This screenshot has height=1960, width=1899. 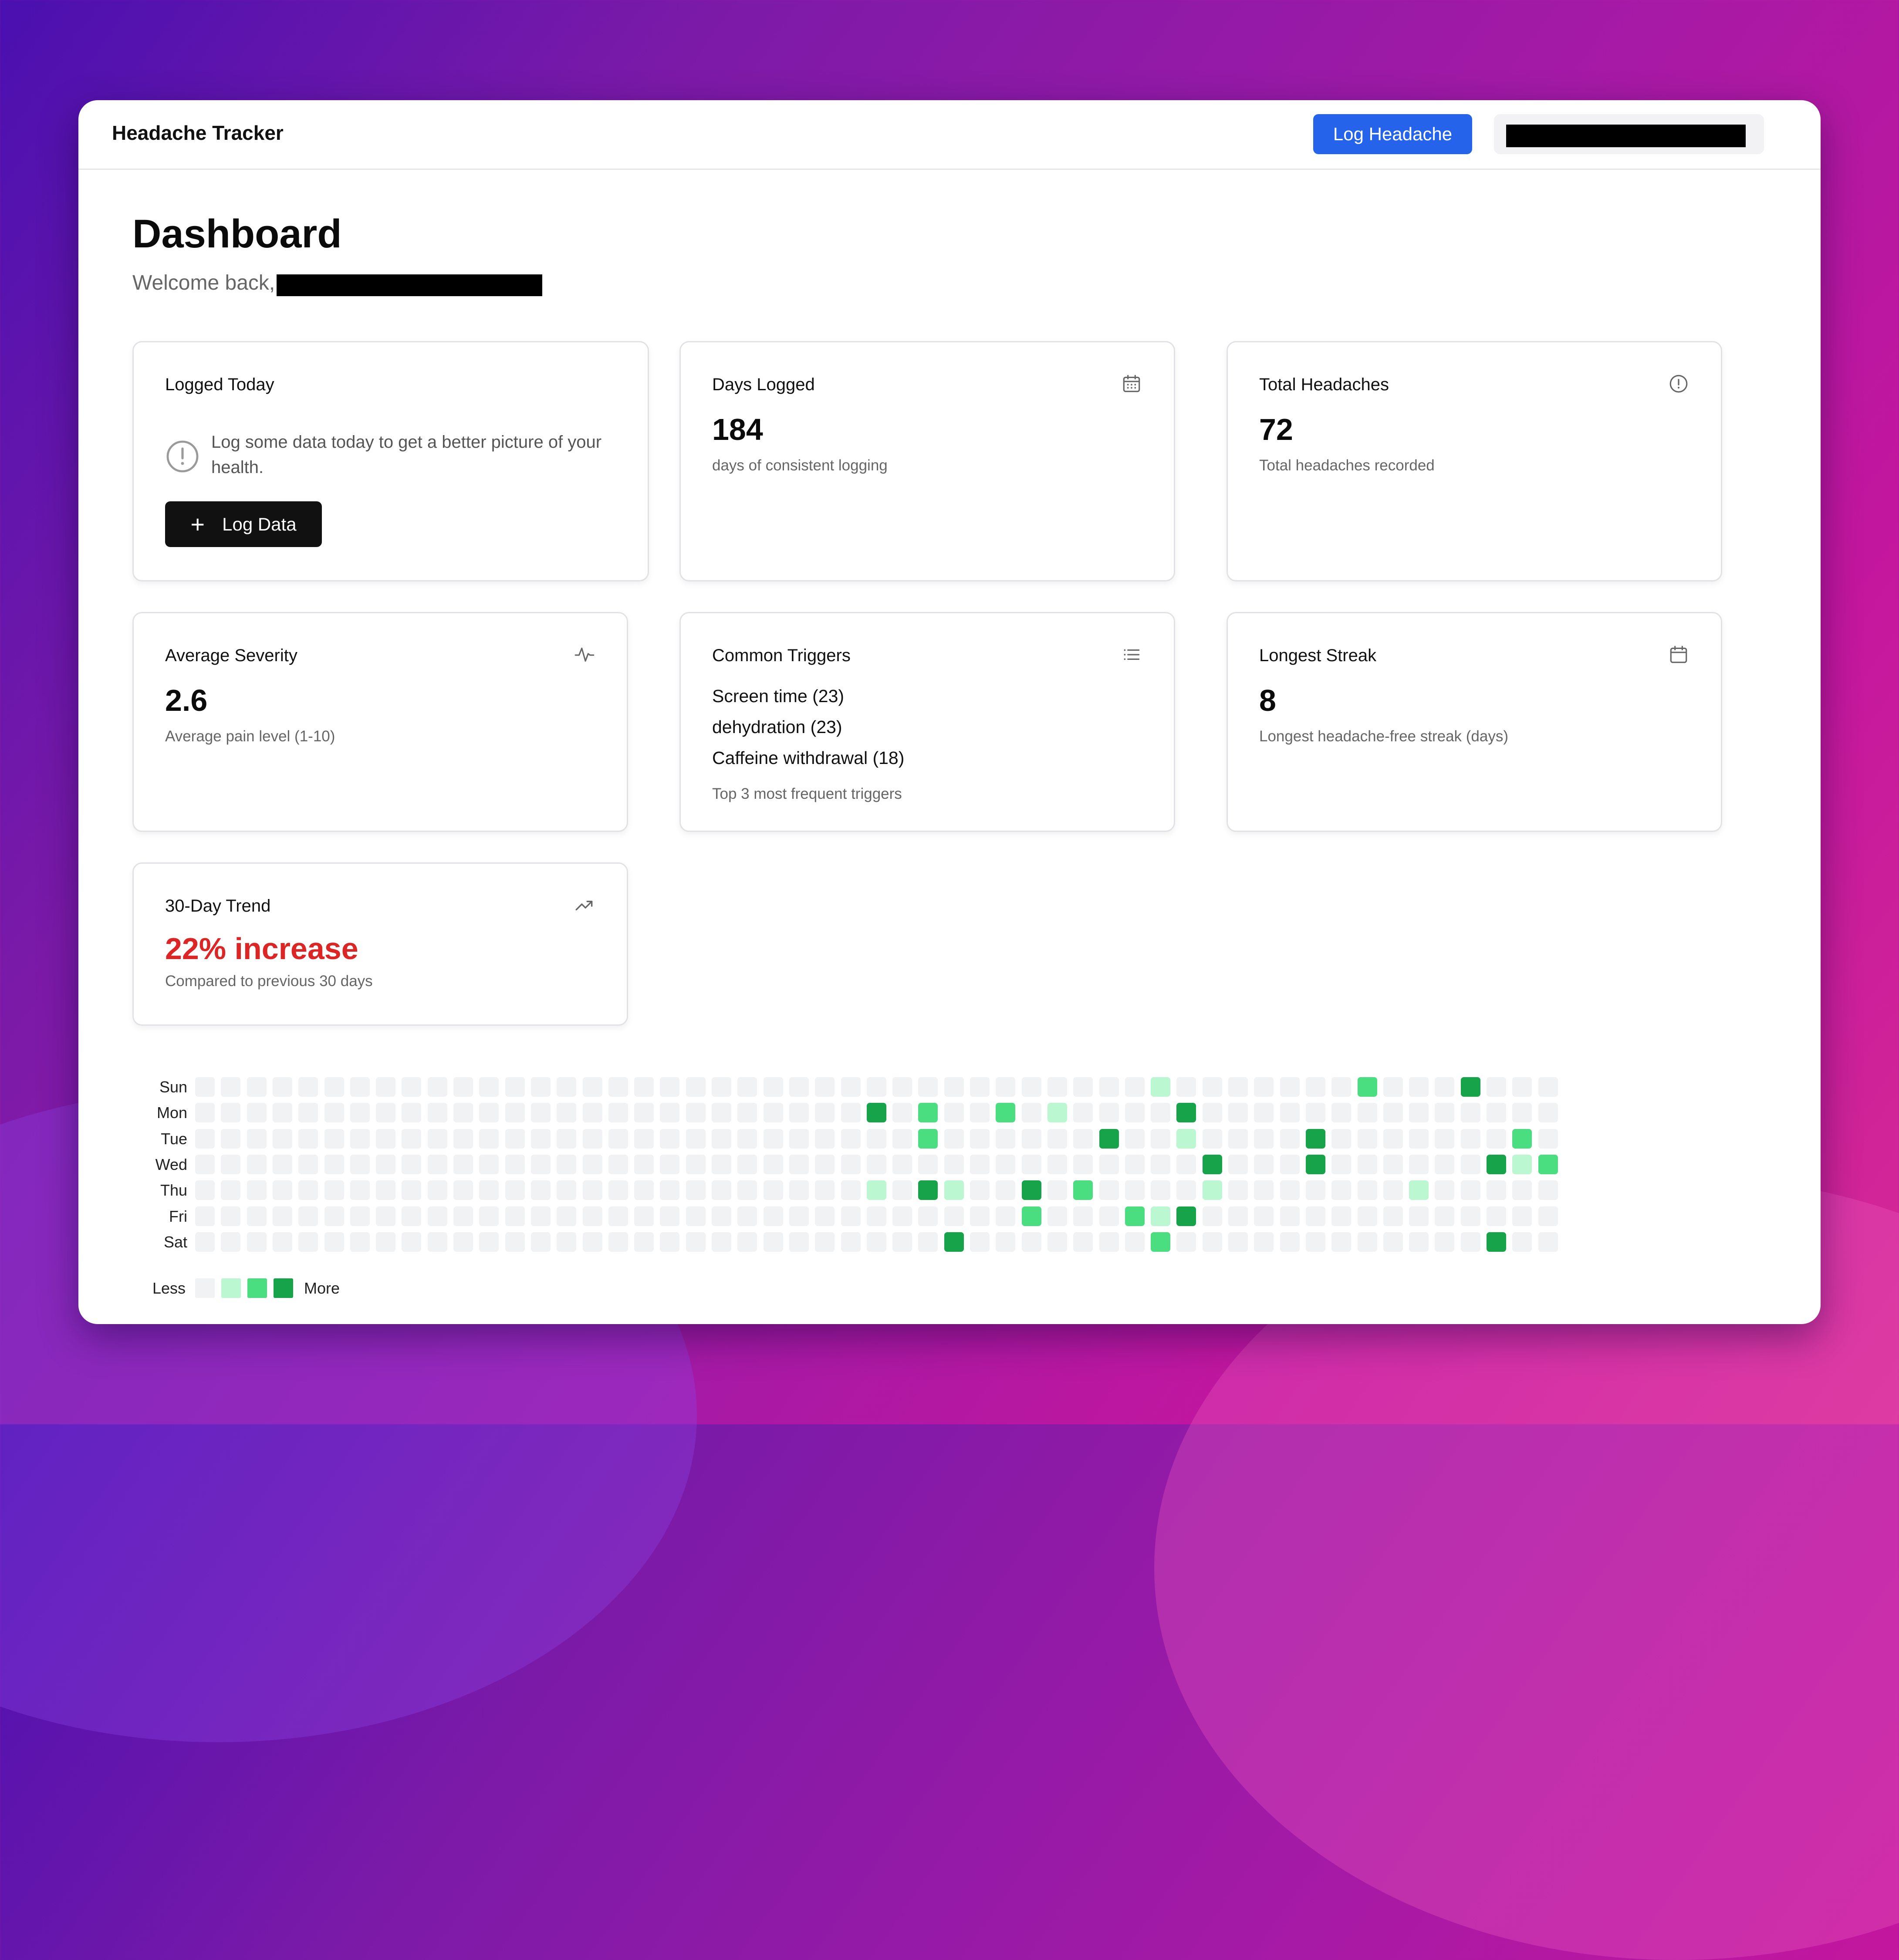 I want to click on user-menu, so click(x=1629, y=134).